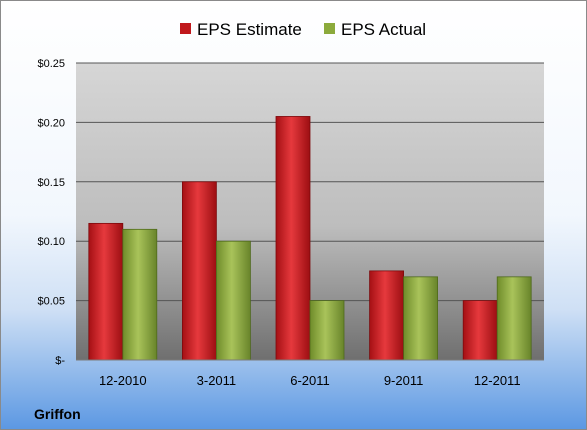 The width and height of the screenshot is (587, 430). Describe the element at coordinates (249, 29) in the screenshot. I see `legend-label-eps-estimate: EPS Estimate` at that location.